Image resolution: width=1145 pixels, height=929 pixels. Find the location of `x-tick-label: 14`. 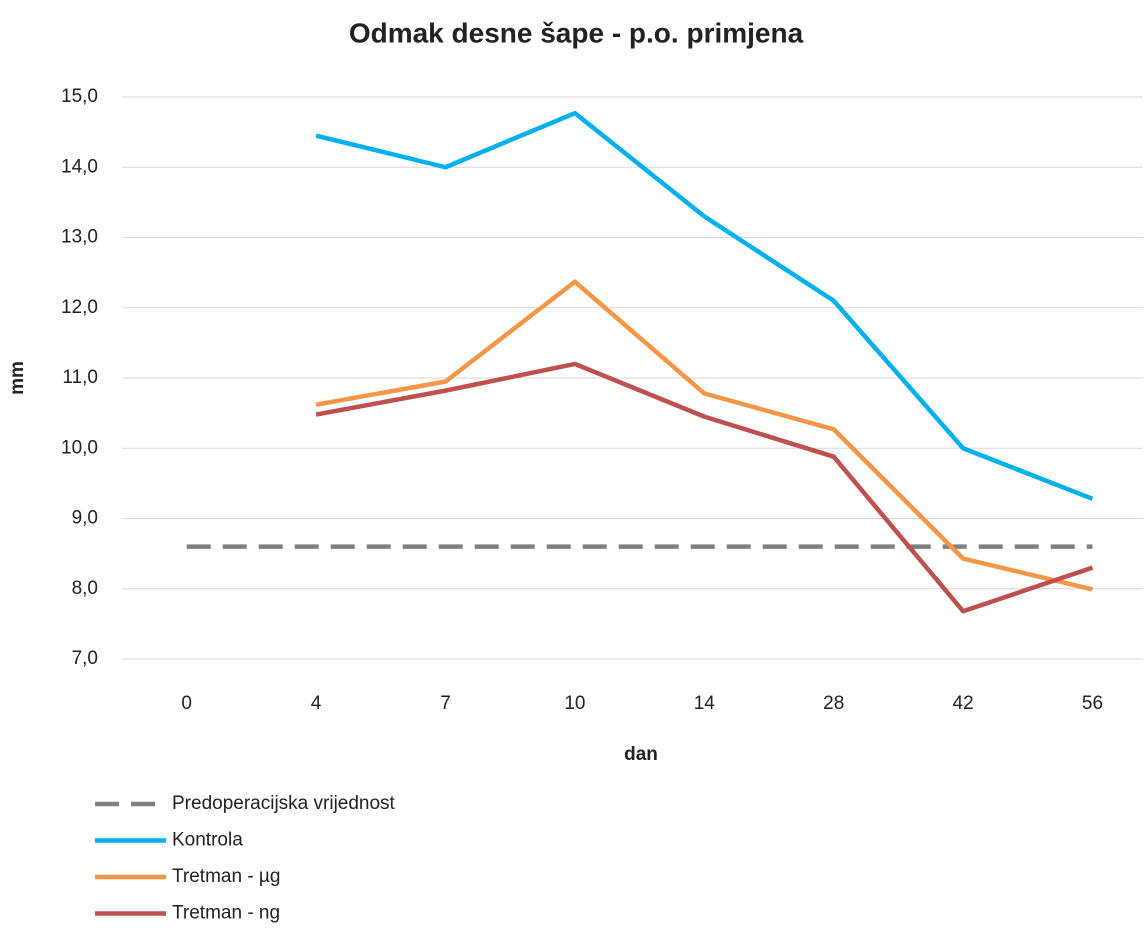

x-tick-label: 14 is located at coordinates (705, 703).